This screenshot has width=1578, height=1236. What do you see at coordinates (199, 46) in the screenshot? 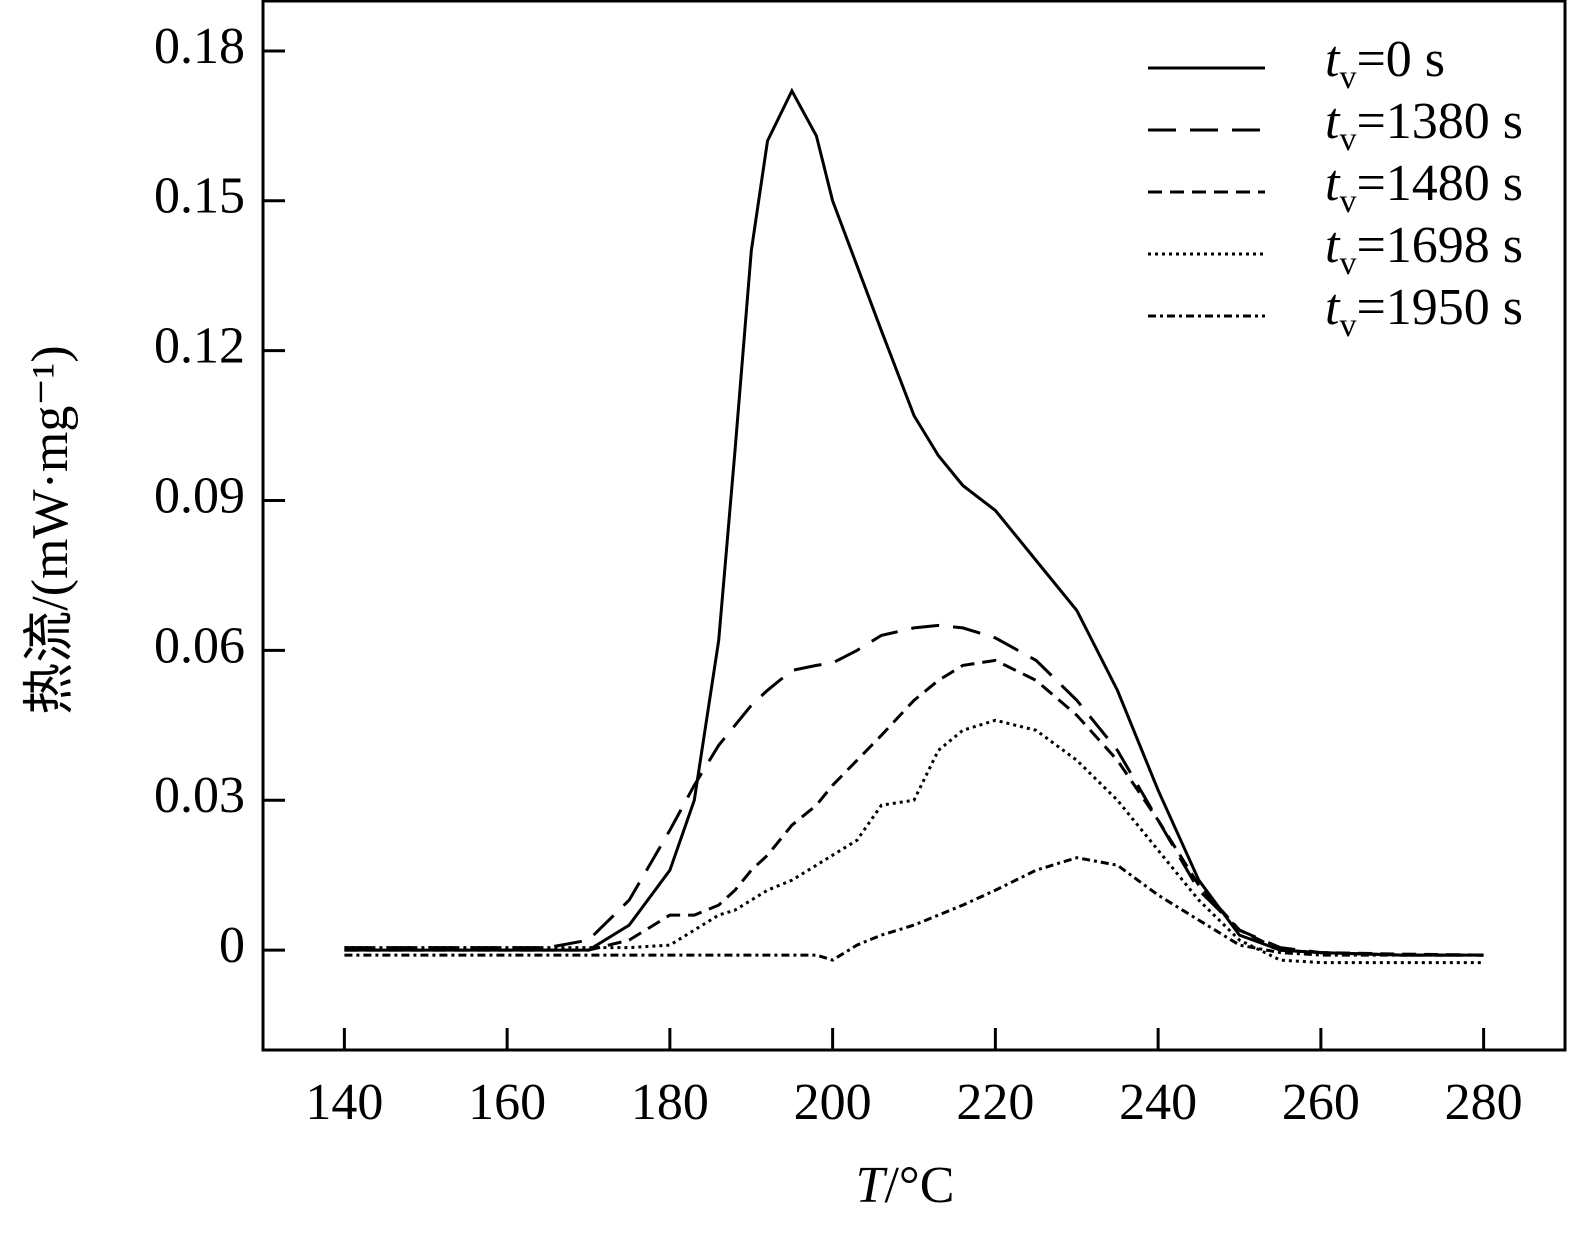
I see `y-tick-label: 0.18` at bounding box center [199, 46].